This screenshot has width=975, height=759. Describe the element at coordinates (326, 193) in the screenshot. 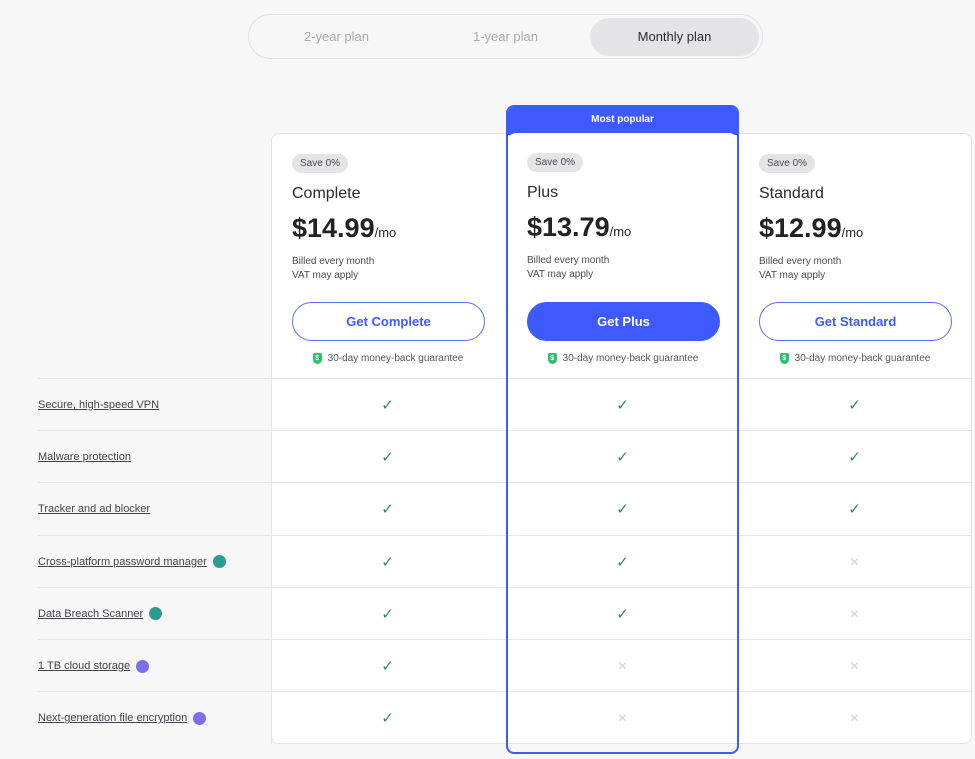

I see `plan-name: Complete` at that location.